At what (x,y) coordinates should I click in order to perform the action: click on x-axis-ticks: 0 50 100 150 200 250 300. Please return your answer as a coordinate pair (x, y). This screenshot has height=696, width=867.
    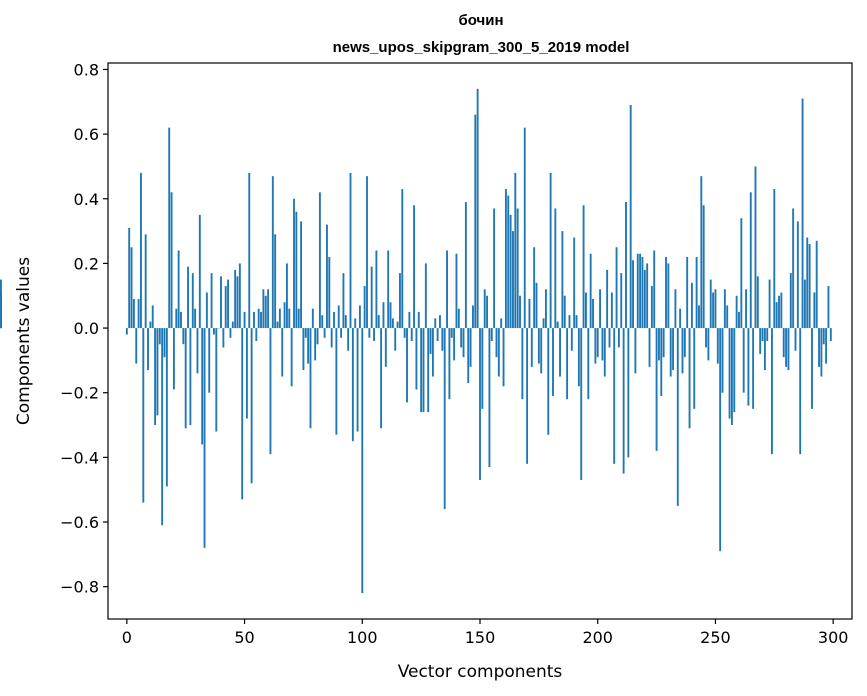
    Looking at the image, I should click on (485, 633).